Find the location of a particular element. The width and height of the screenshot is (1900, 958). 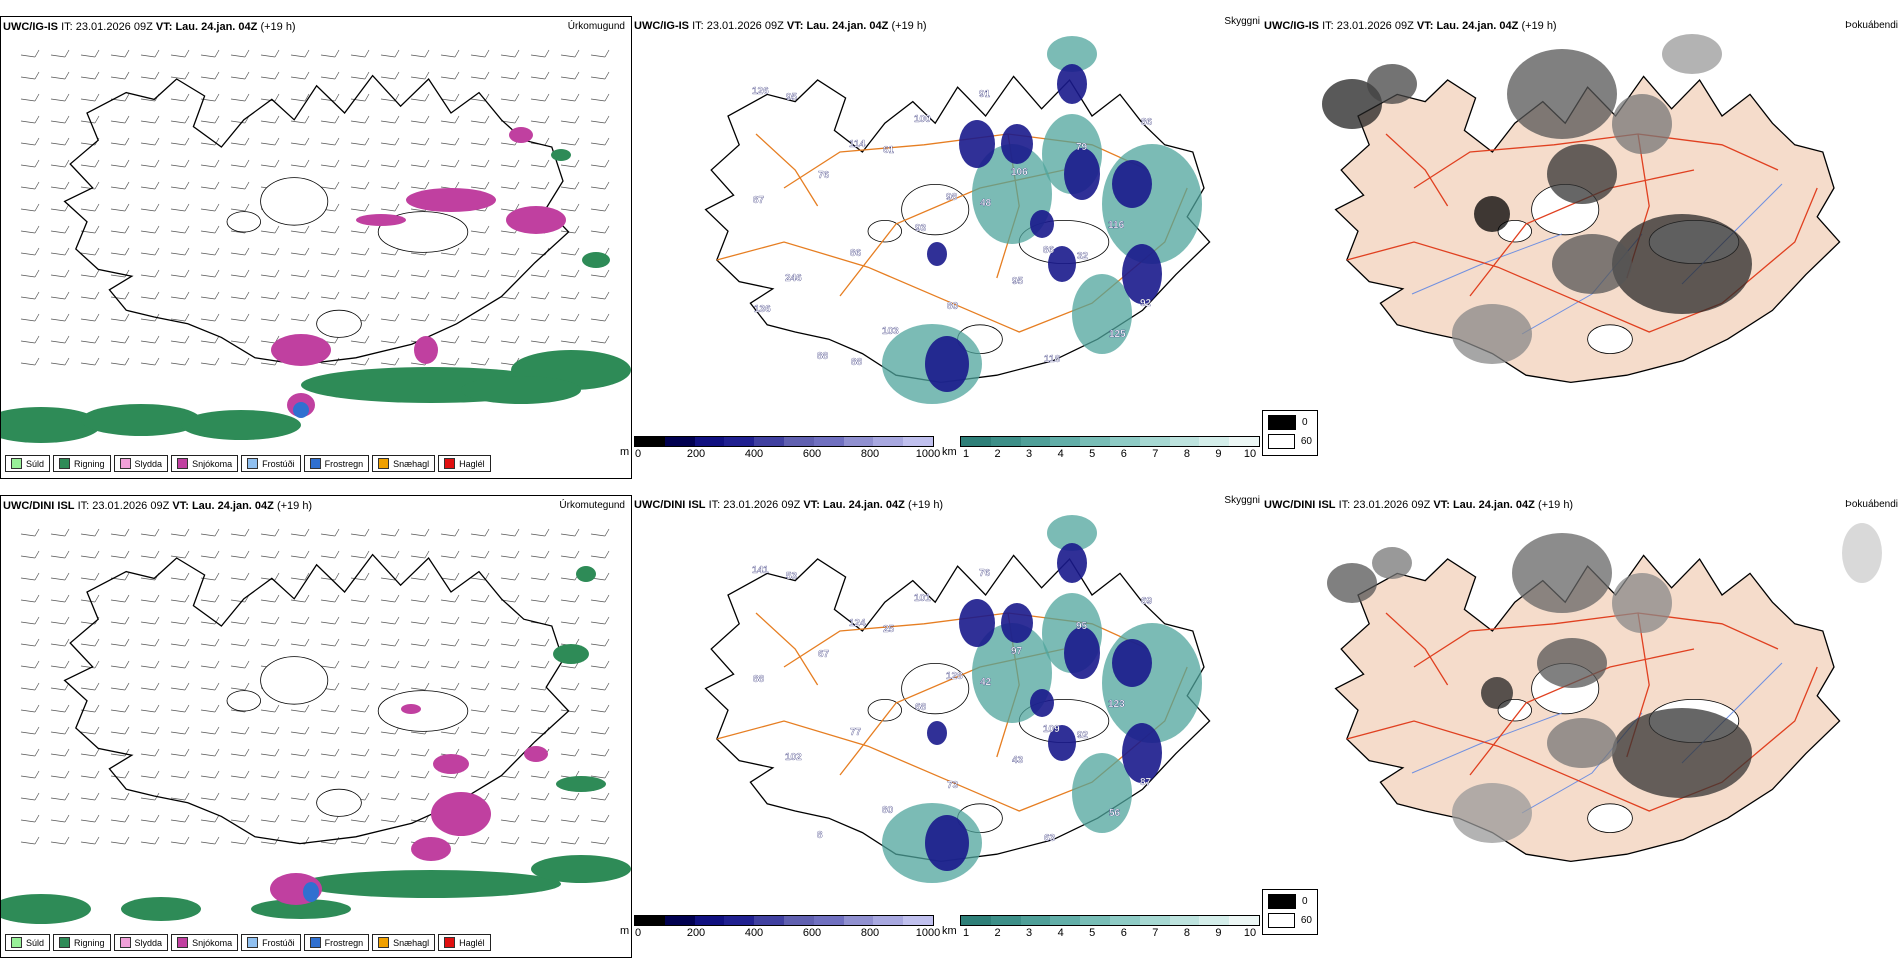

visibility-colorbar: 1 2 3 4 5 6 7 8 9 10 km is located at coordinates (1101, 451).